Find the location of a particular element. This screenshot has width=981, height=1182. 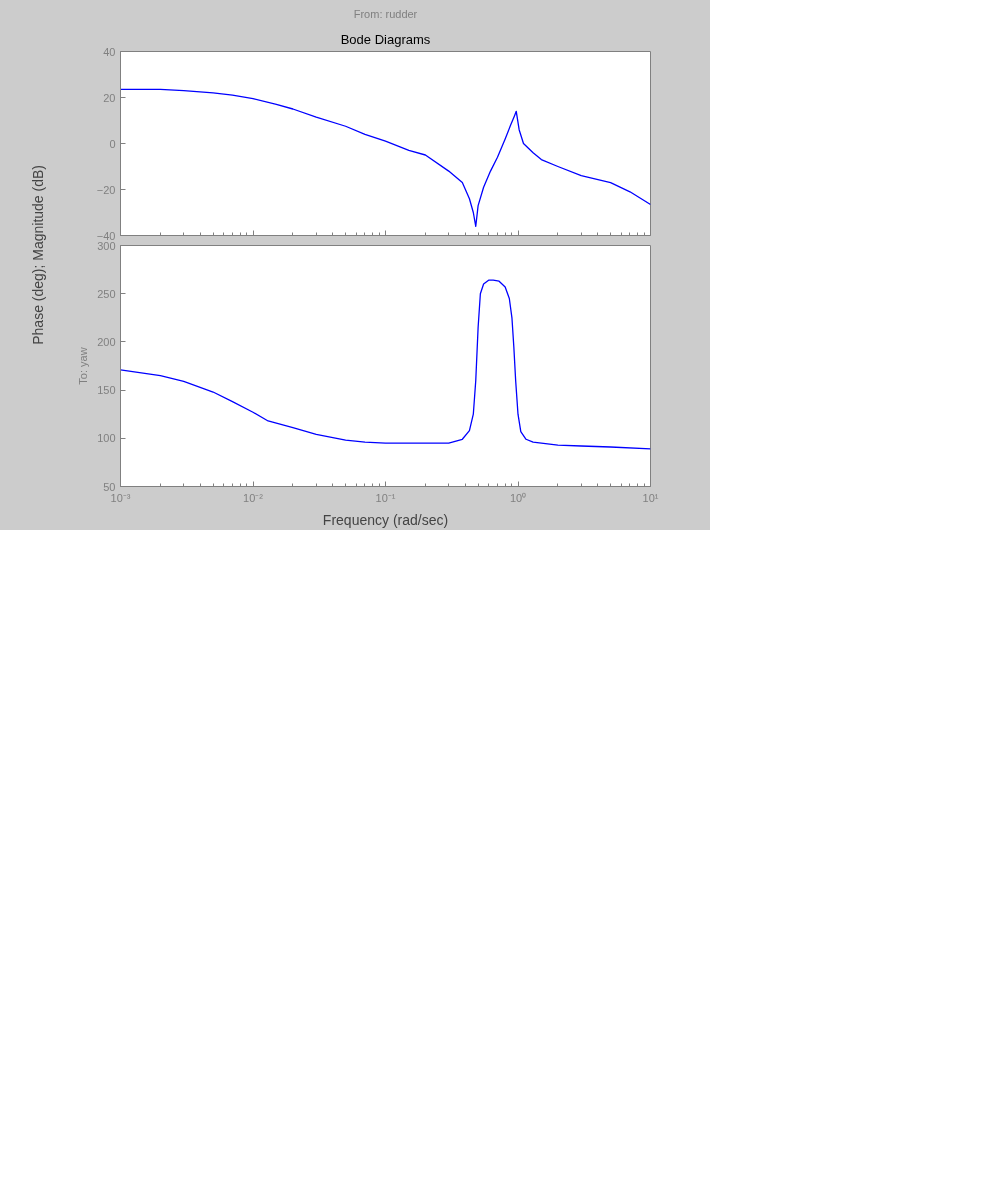

y-tick-label: −20 is located at coordinates (106, 189).